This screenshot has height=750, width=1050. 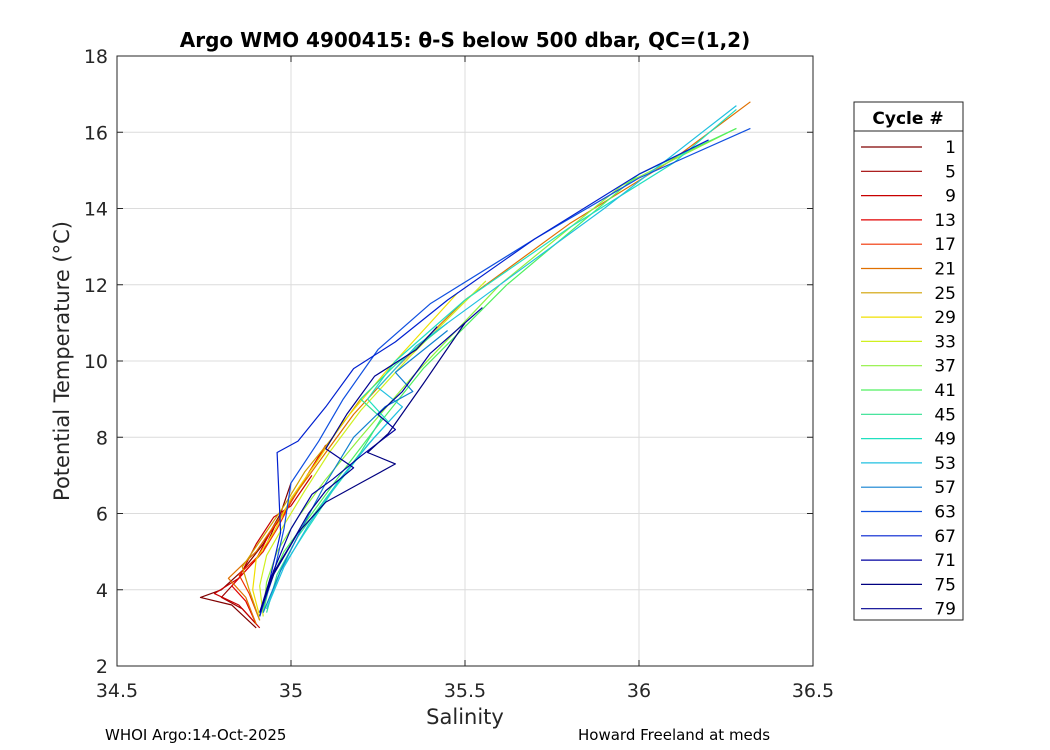 What do you see at coordinates (945, 342) in the screenshot?
I see `legend-entry-label: 33` at bounding box center [945, 342].